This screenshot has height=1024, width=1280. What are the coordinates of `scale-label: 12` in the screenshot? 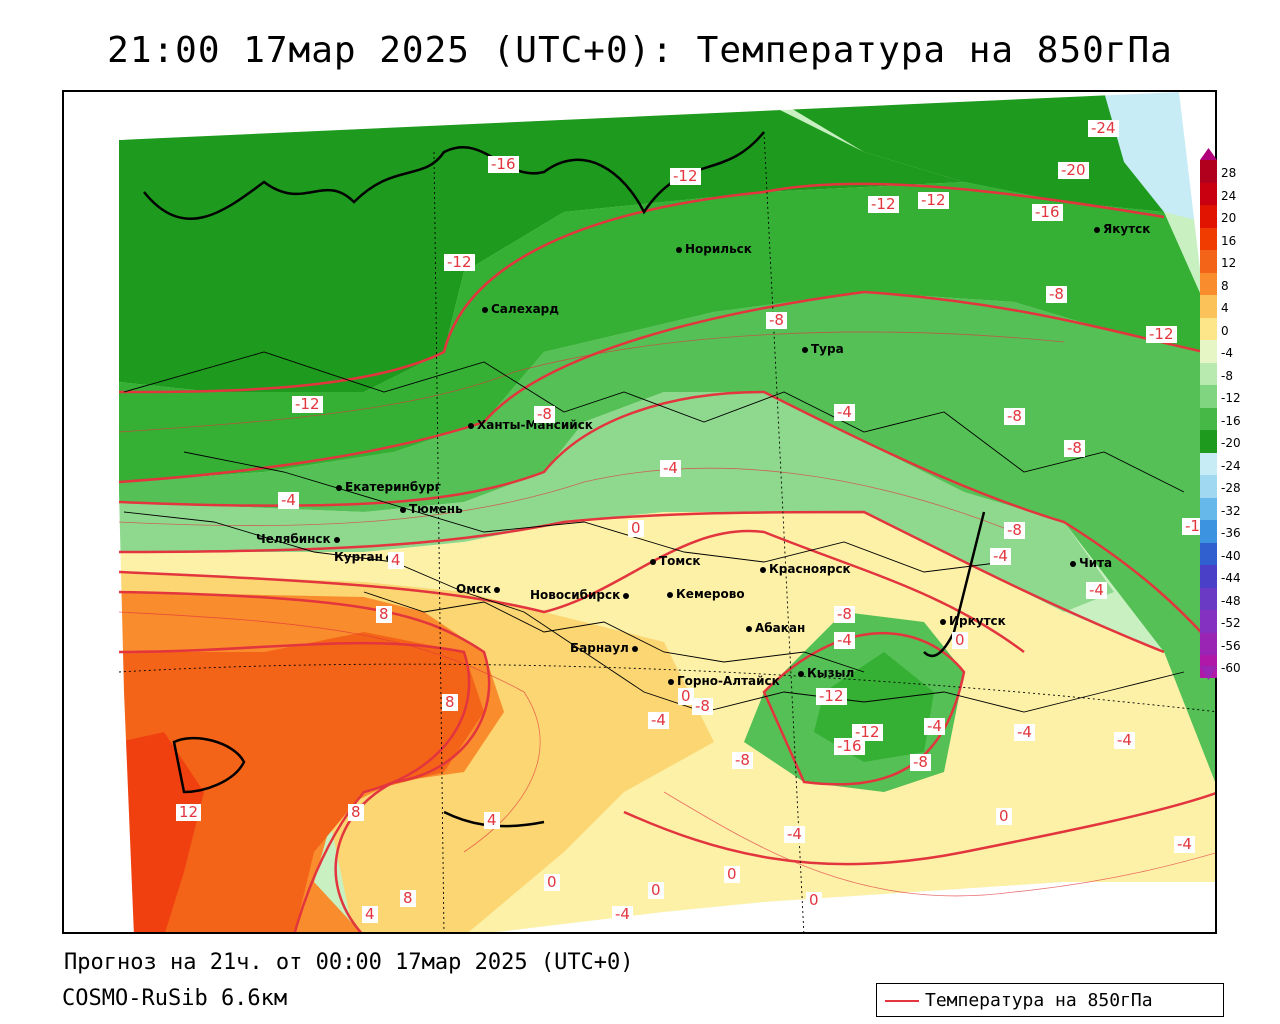 It's located at (1229, 263).